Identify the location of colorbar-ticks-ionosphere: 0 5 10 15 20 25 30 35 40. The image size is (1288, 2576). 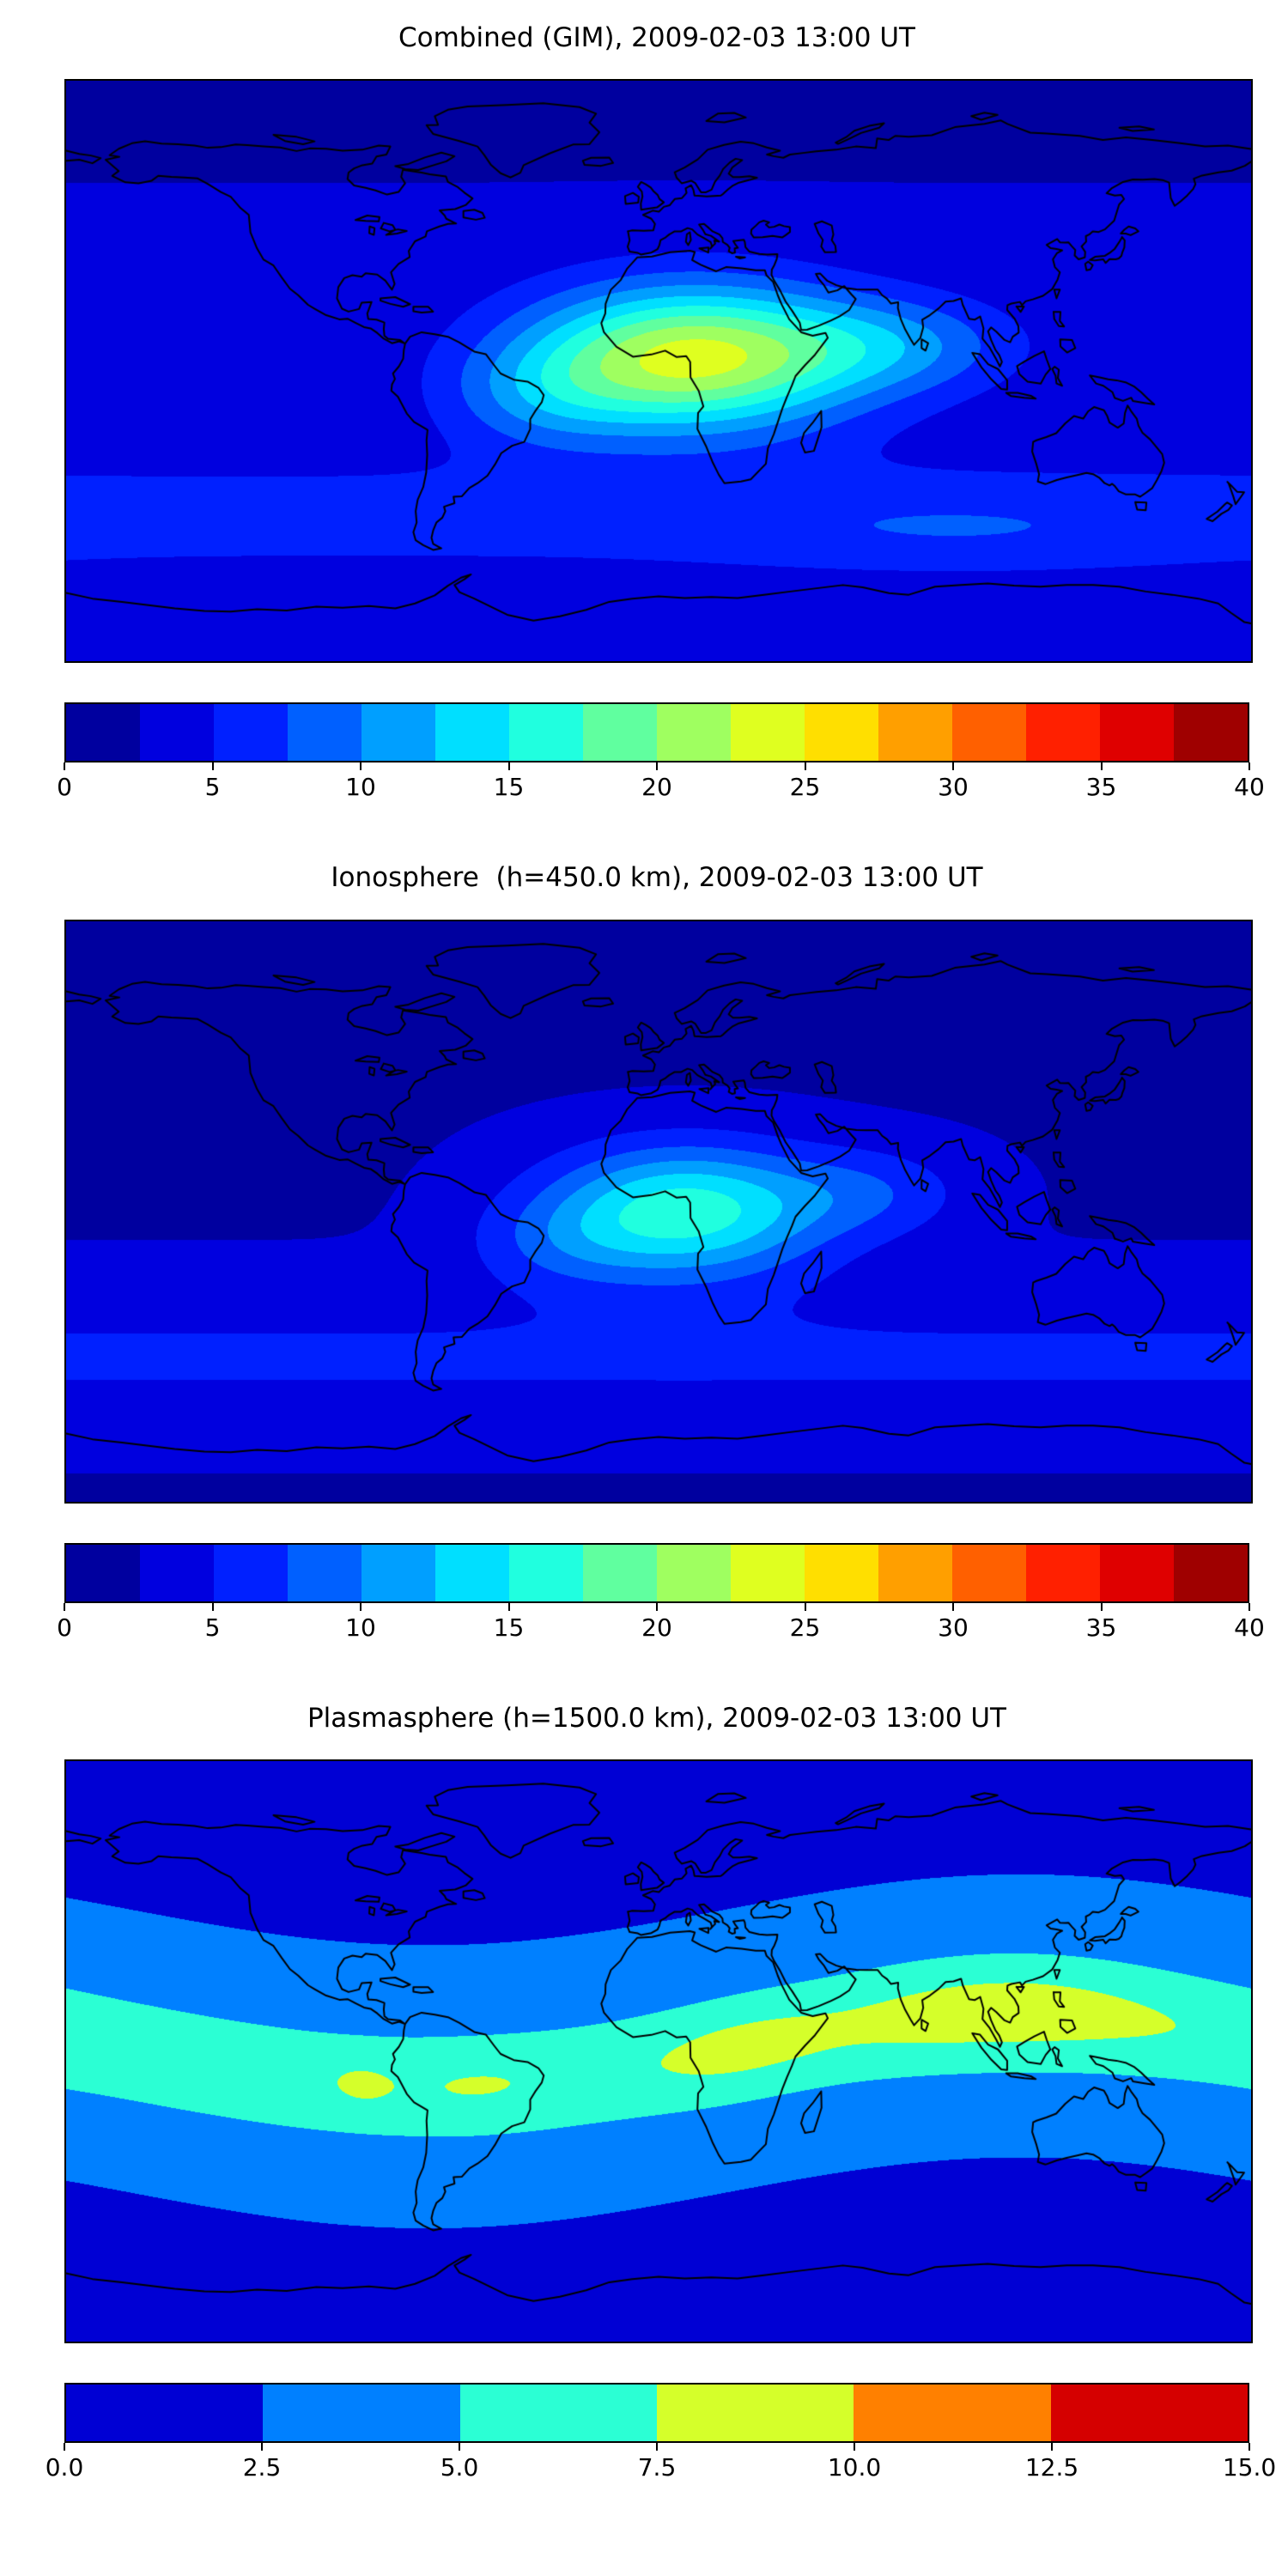
(661, 1625).